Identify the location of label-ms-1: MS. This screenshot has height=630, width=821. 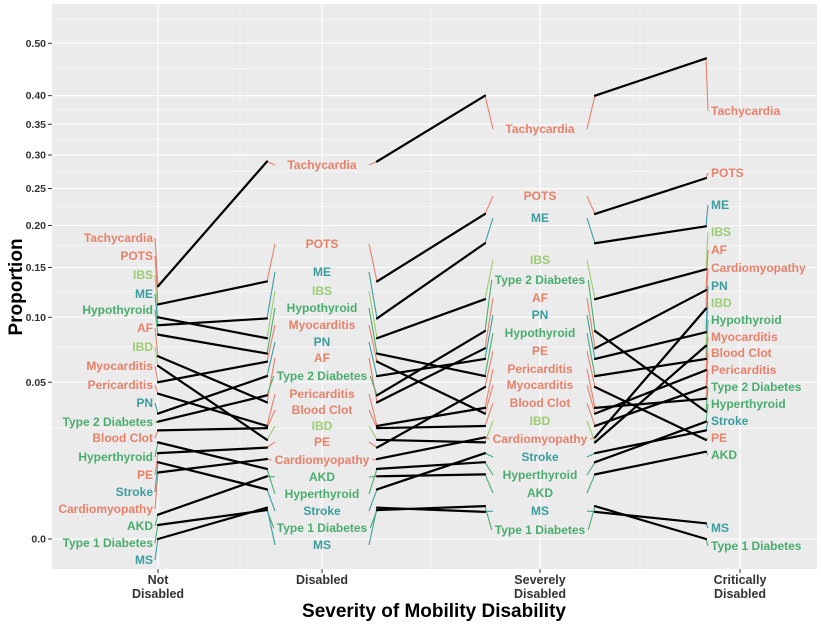
(322, 545).